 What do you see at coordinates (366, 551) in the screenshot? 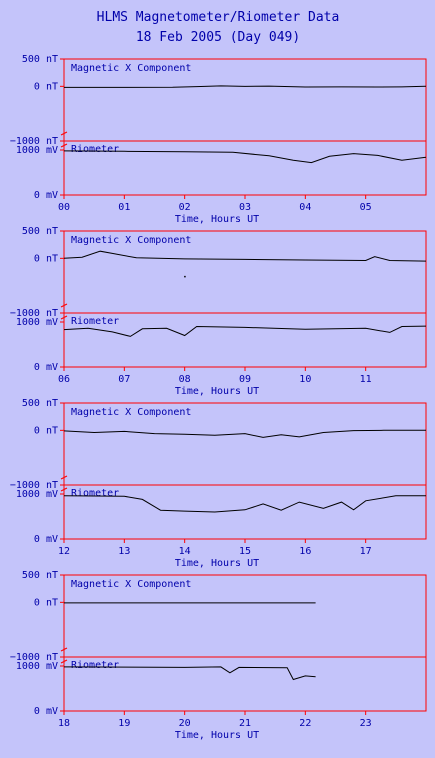
I see `x-tick-label: 17` at bounding box center [366, 551].